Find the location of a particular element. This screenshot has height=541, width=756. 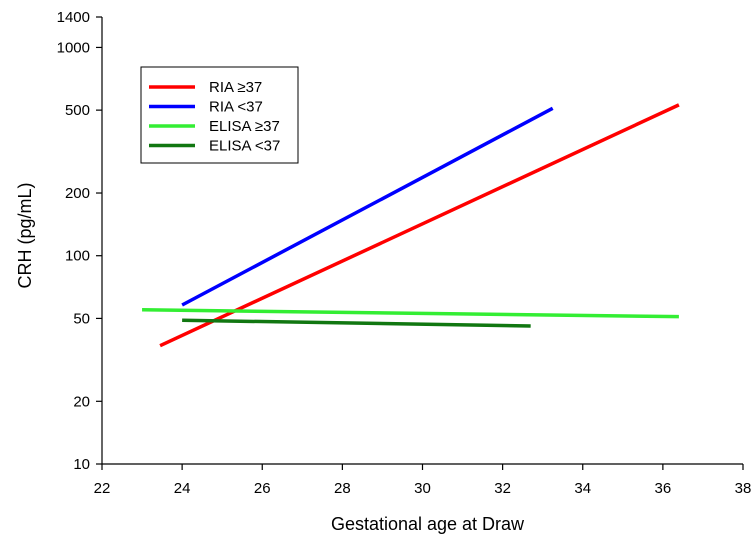

x-axis-title: Gestational age at Draw is located at coordinates (428, 524).